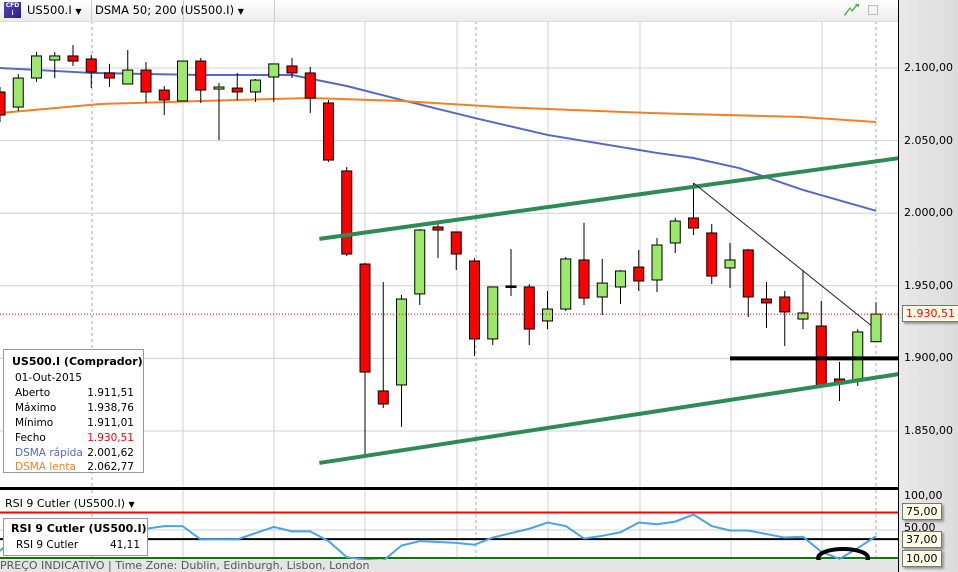 The height and width of the screenshot is (572, 958). I want to click on slow-ma-line, so click(438, 110).